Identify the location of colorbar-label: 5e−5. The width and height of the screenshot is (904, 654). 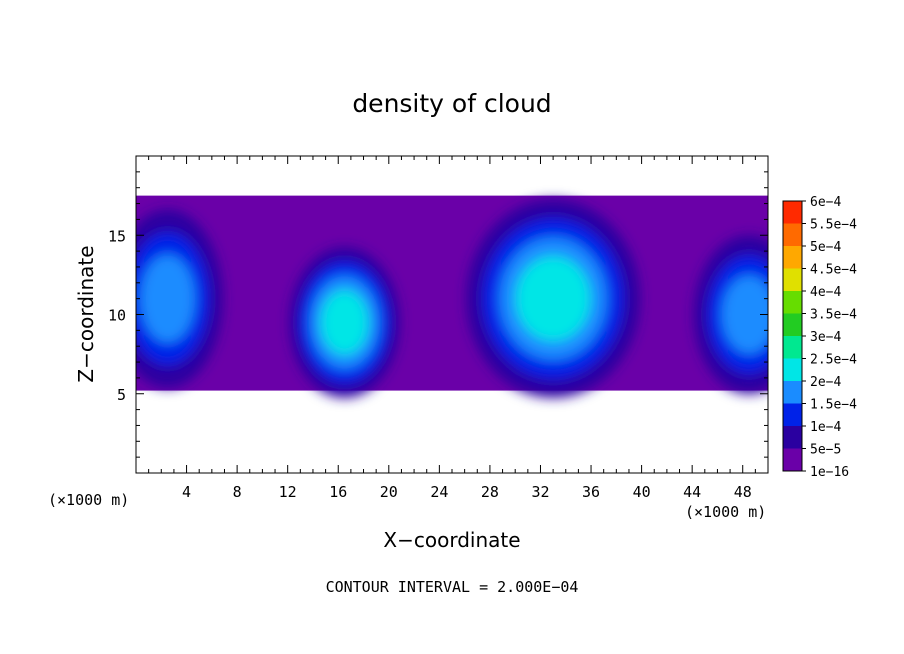
(825, 450).